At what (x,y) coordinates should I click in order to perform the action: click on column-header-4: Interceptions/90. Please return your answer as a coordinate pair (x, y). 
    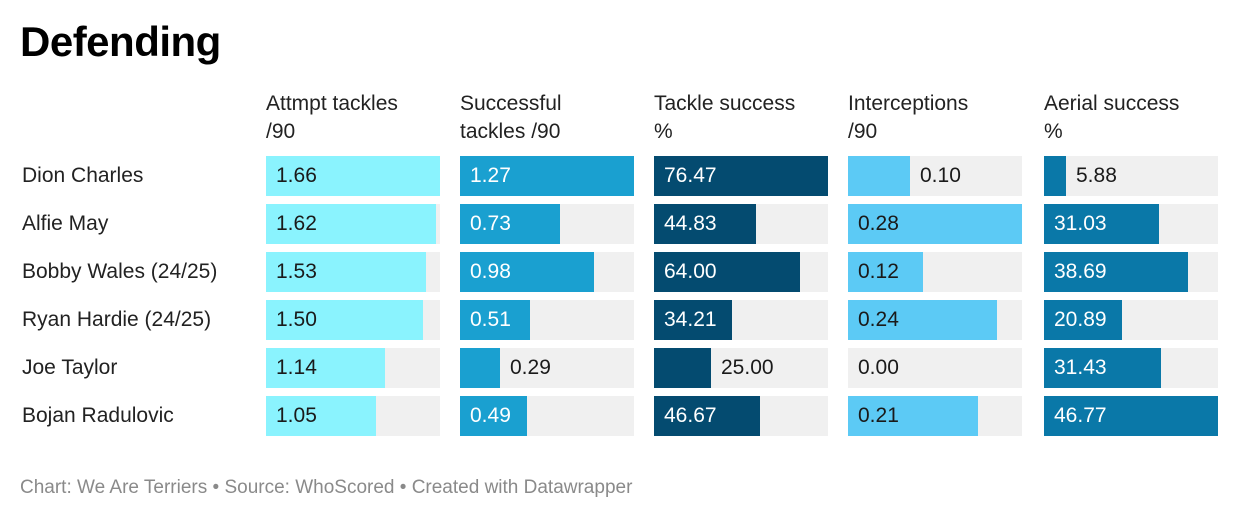
    Looking at the image, I should click on (908, 118).